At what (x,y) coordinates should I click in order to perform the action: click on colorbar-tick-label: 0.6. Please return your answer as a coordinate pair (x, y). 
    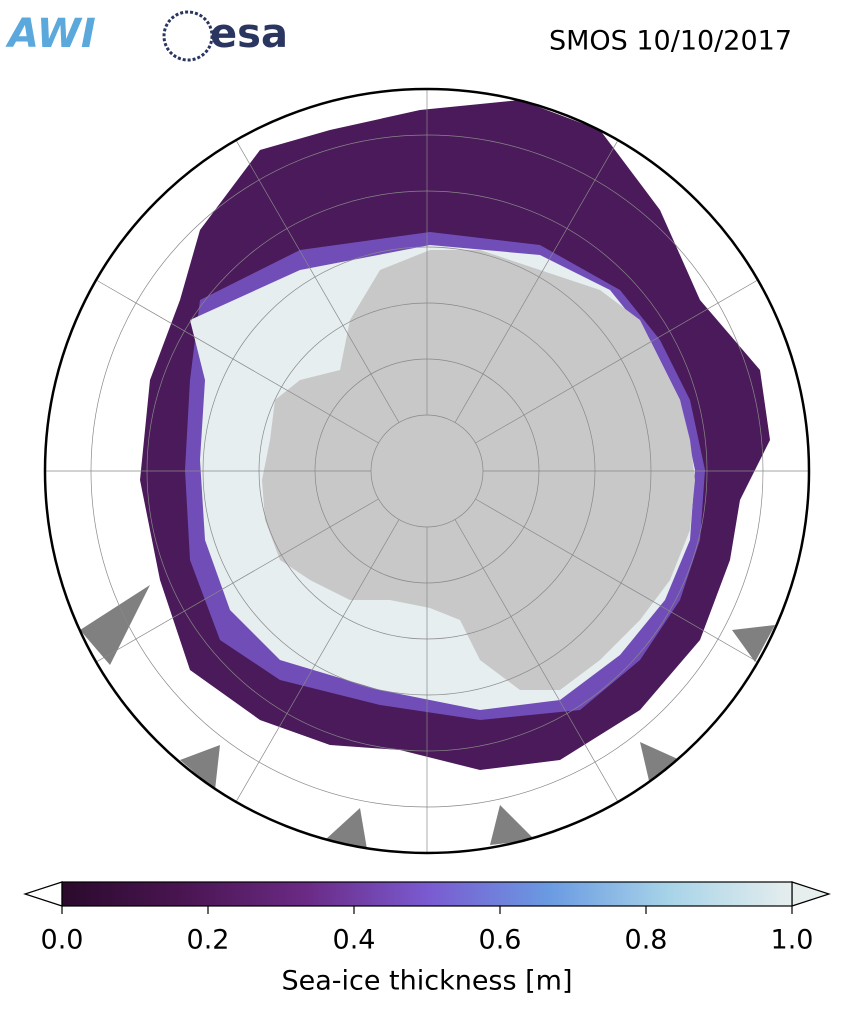
    Looking at the image, I should click on (500, 940).